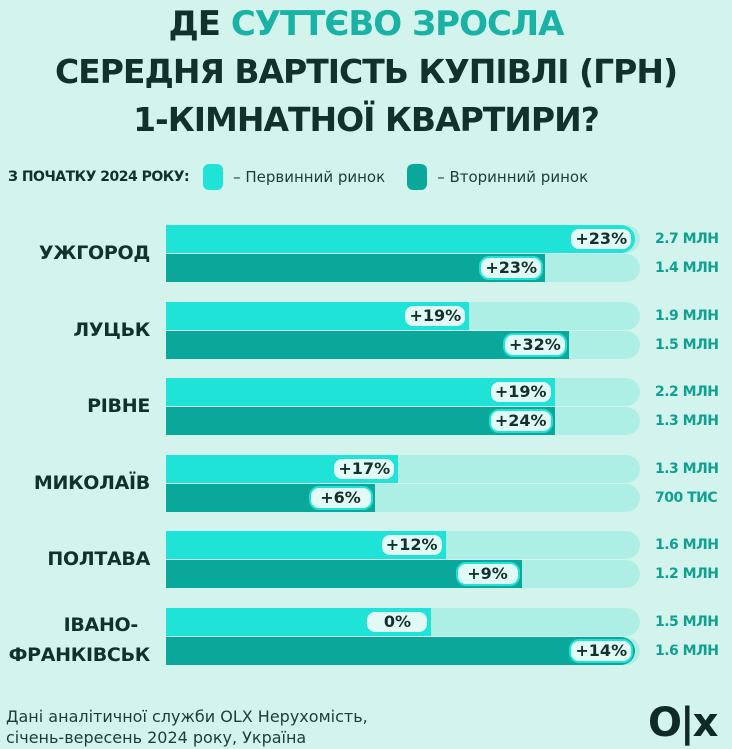 The width and height of the screenshot is (732, 749). Describe the element at coordinates (94, 253) in the screenshot. I see `city-label: УЖГОРОД` at that location.